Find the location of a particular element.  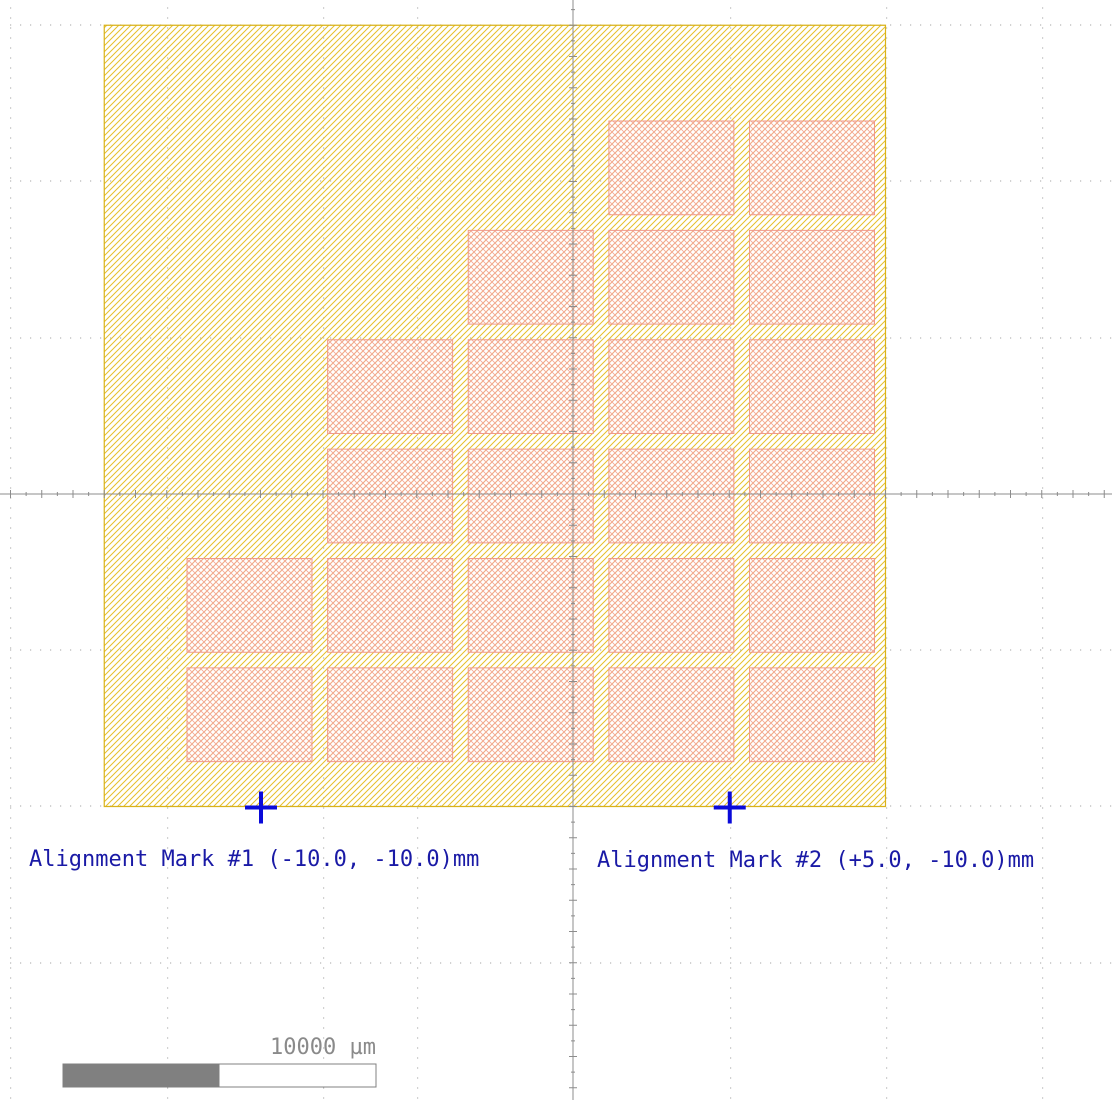

die-r4-c4 is located at coordinates (812, 605).